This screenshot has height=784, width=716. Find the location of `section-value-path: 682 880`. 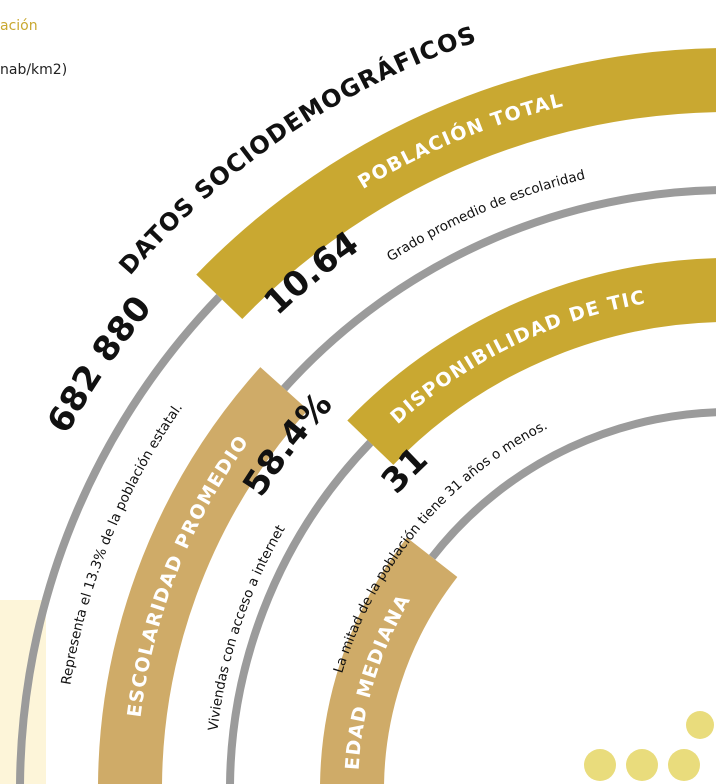

section-value-path: 682 880 is located at coordinates (100, 363).